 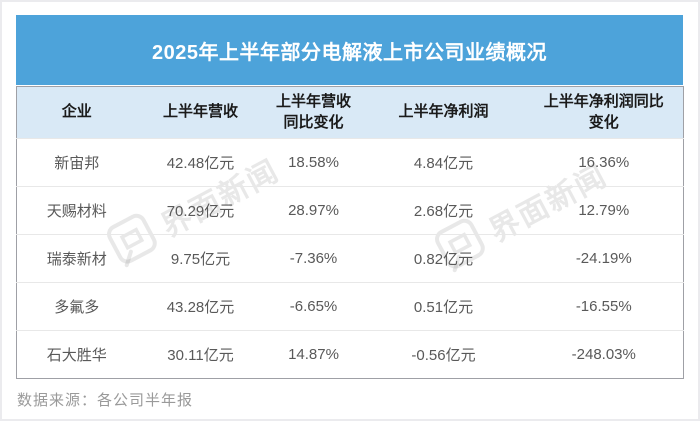 I want to click on column-header-revenue-yoy: 上半年营收 同比变化, so click(x=313, y=112).